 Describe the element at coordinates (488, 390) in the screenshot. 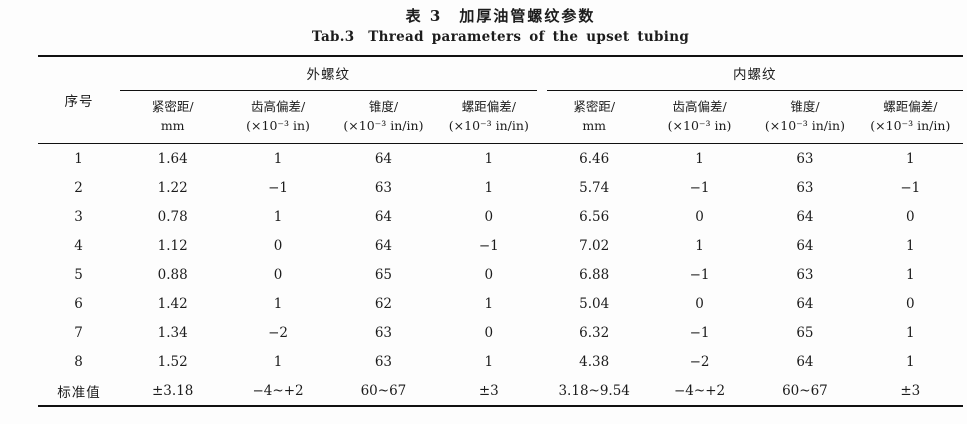

I see `cell-ext-pitch-deviation: ±3` at that location.